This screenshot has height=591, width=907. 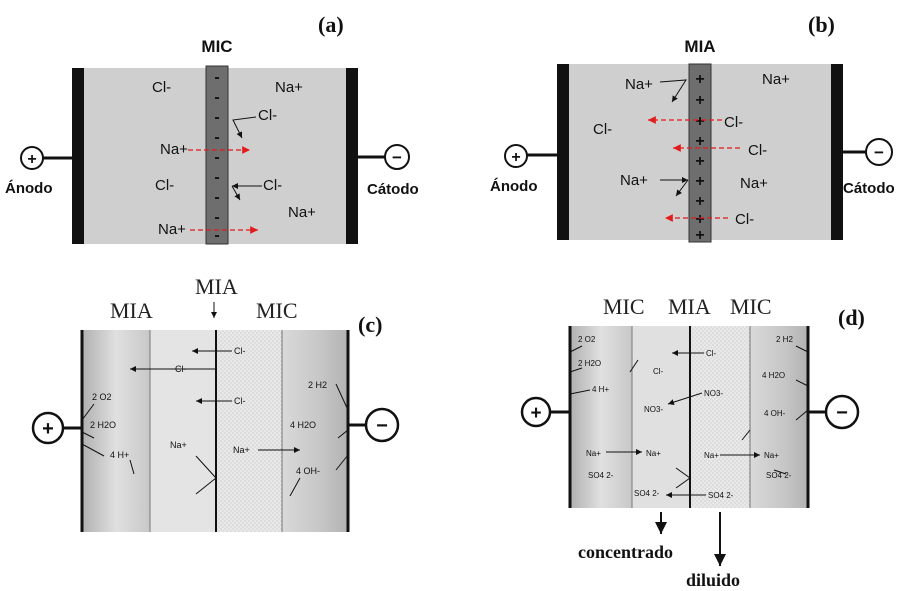 I want to click on panel-a-cathode-plate, so click(x=352, y=156).